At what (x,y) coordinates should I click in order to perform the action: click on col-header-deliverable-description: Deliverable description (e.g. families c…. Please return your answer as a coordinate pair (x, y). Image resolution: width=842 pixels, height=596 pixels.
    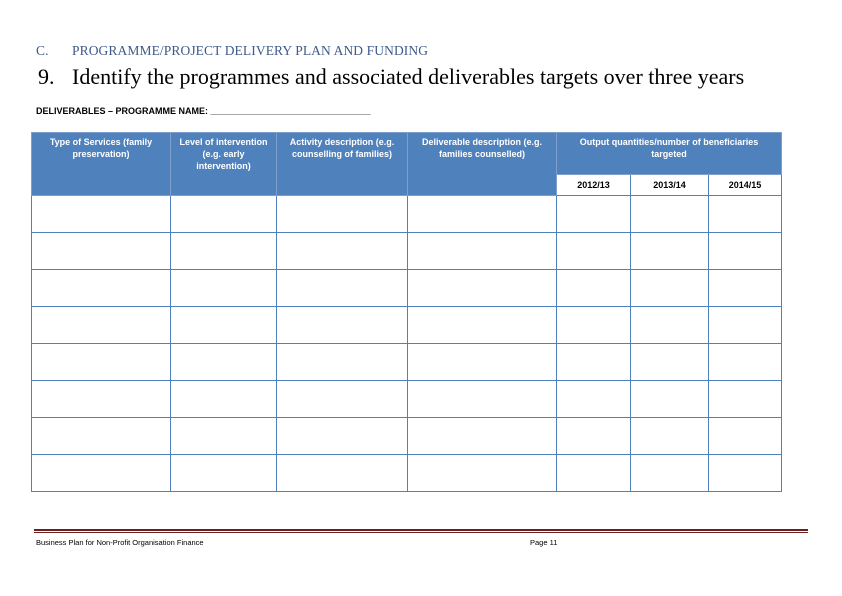
    Looking at the image, I should click on (482, 164).